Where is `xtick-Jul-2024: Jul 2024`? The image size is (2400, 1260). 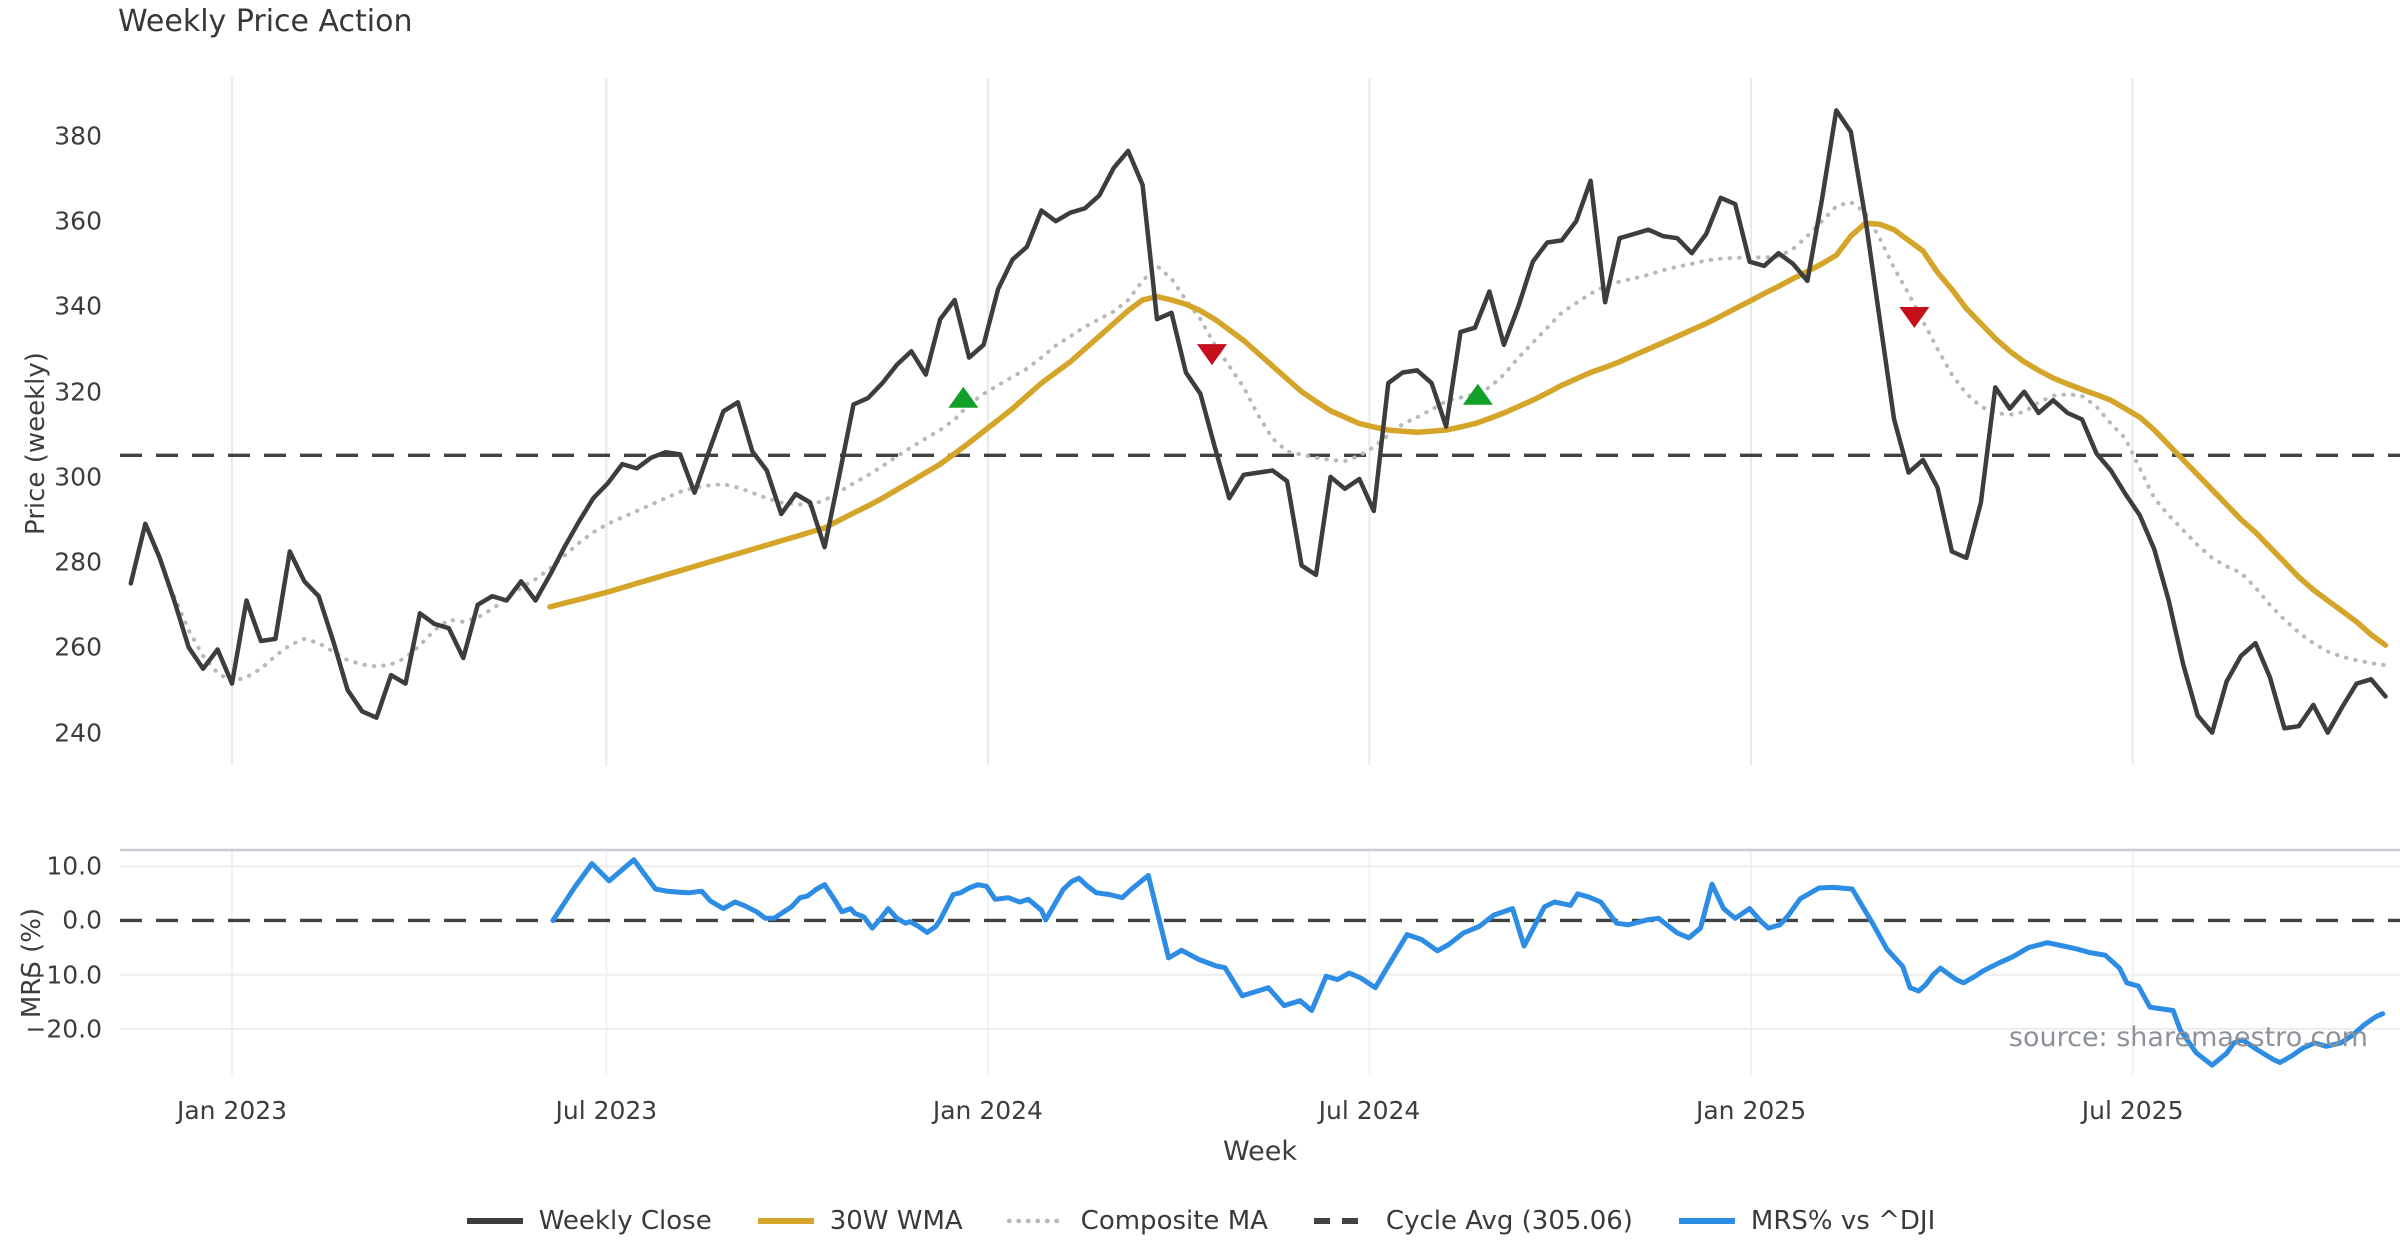 xtick-Jul-2024: Jul 2024 is located at coordinates (1369, 1110).